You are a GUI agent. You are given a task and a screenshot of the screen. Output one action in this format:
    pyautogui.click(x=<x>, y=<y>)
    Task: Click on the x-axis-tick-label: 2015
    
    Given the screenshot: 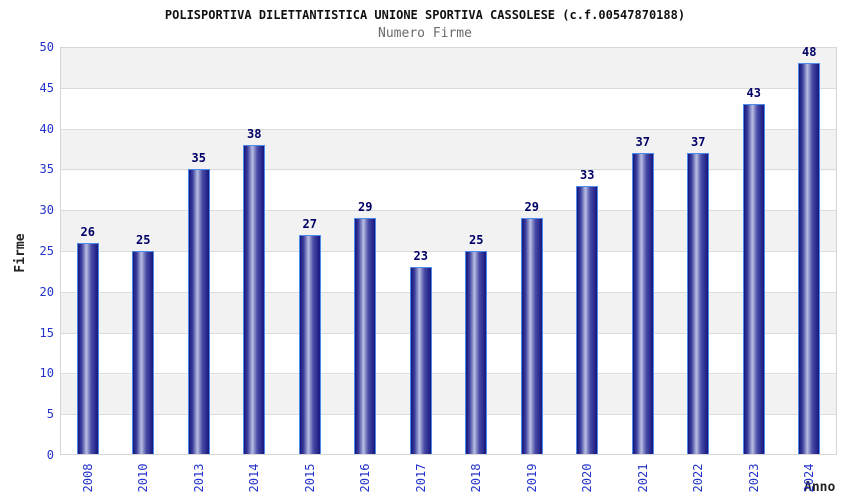 What is the action you would take?
    pyautogui.click(x=309, y=478)
    